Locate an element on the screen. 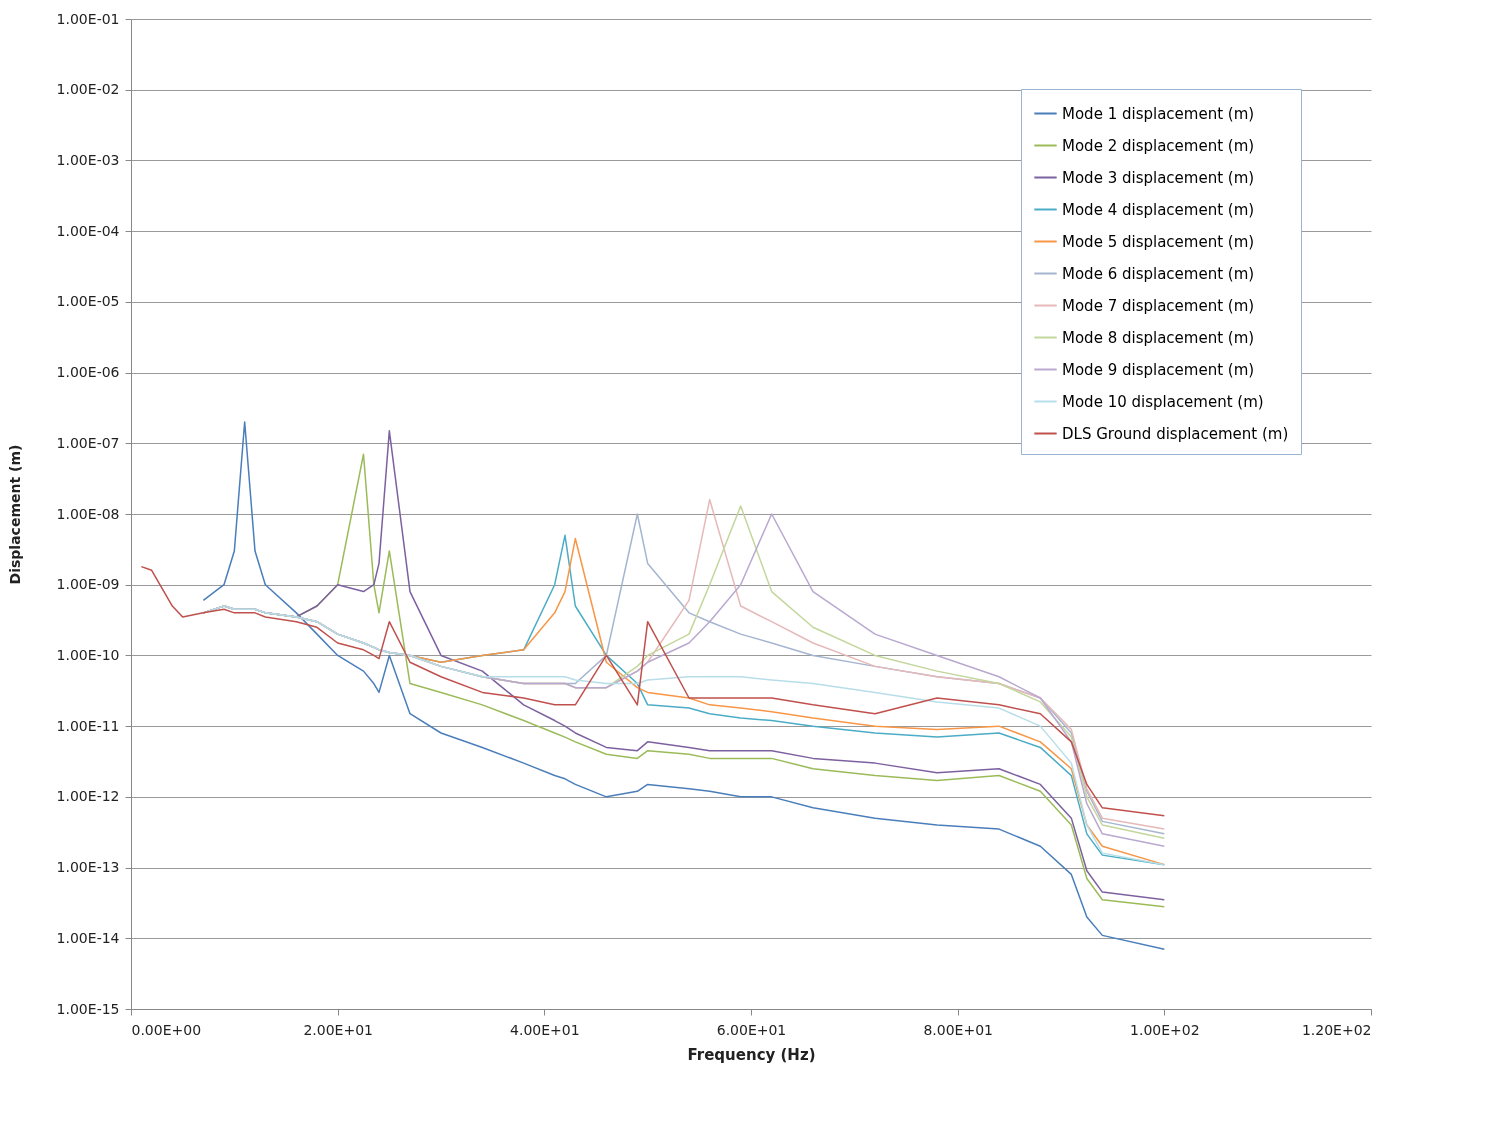  y-axis-title: Displacement (m) is located at coordinates (14, 514).